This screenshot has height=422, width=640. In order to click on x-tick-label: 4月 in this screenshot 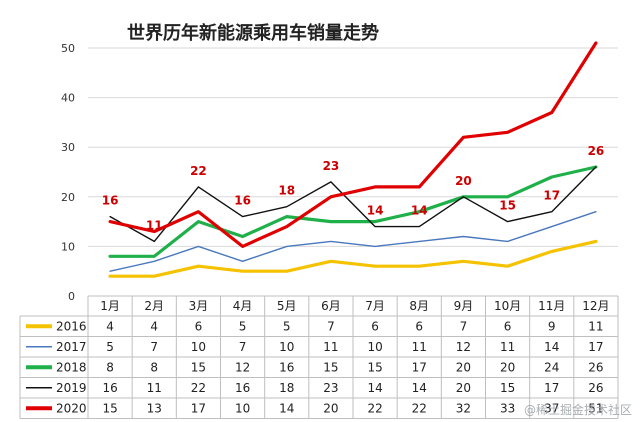, I will do `click(243, 306)`.